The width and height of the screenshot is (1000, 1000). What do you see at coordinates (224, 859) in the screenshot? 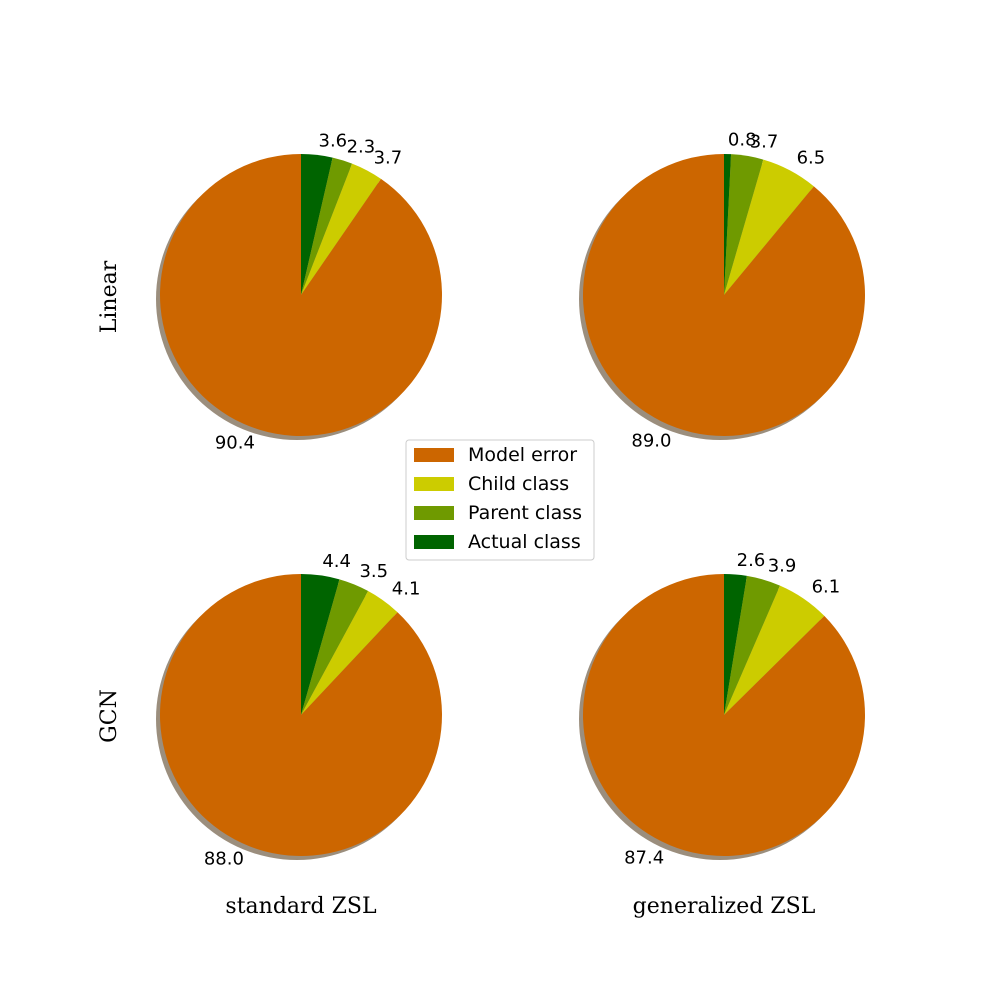
I see `pie-gcn-standard-zsl-label-model-error: 88.0` at bounding box center [224, 859].